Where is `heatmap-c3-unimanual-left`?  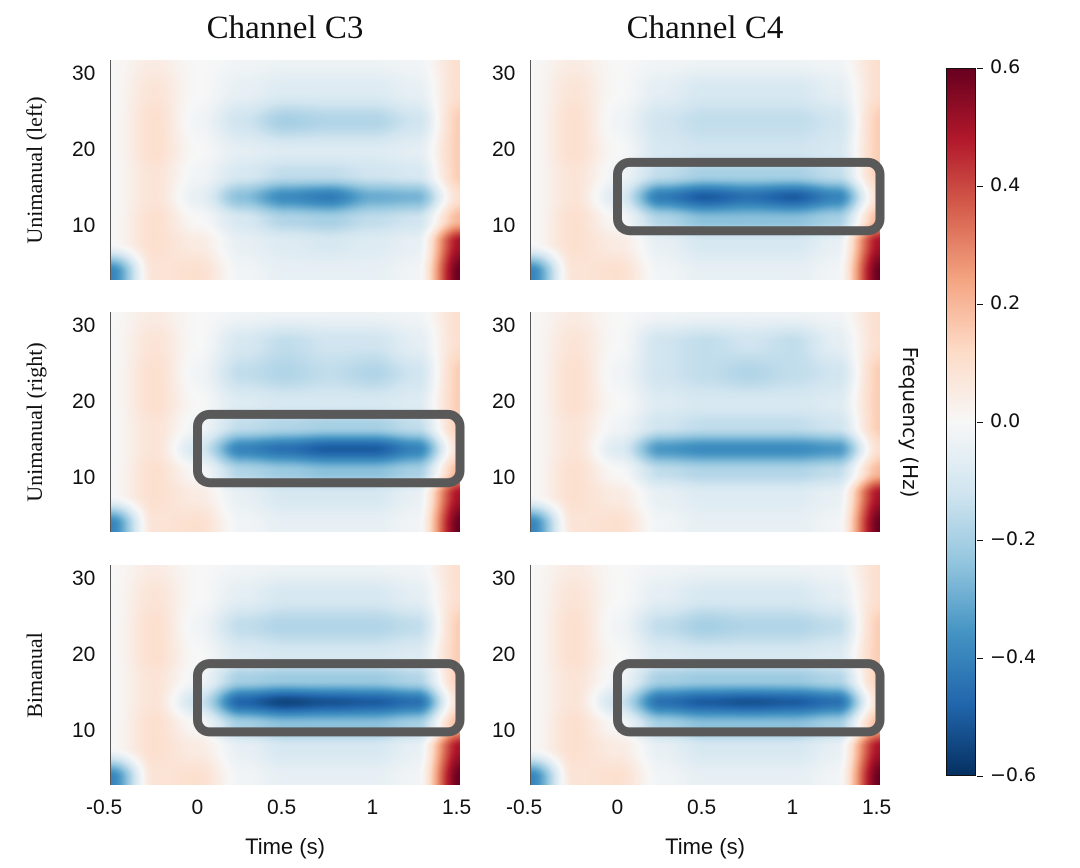
heatmap-c3-unimanual-left is located at coordinates (285, 170).